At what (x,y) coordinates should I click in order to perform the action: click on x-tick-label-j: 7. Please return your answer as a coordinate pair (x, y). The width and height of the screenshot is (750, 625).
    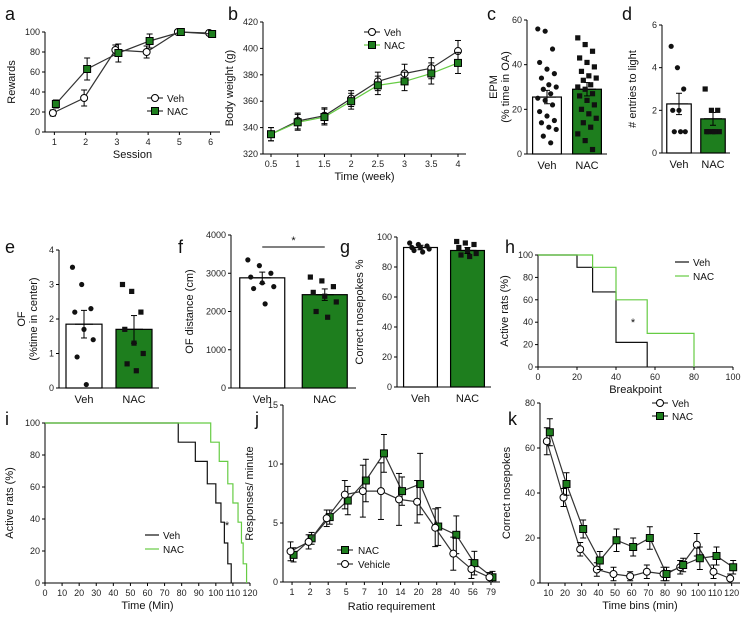
    Looking at the image, I should click on (364, 592).